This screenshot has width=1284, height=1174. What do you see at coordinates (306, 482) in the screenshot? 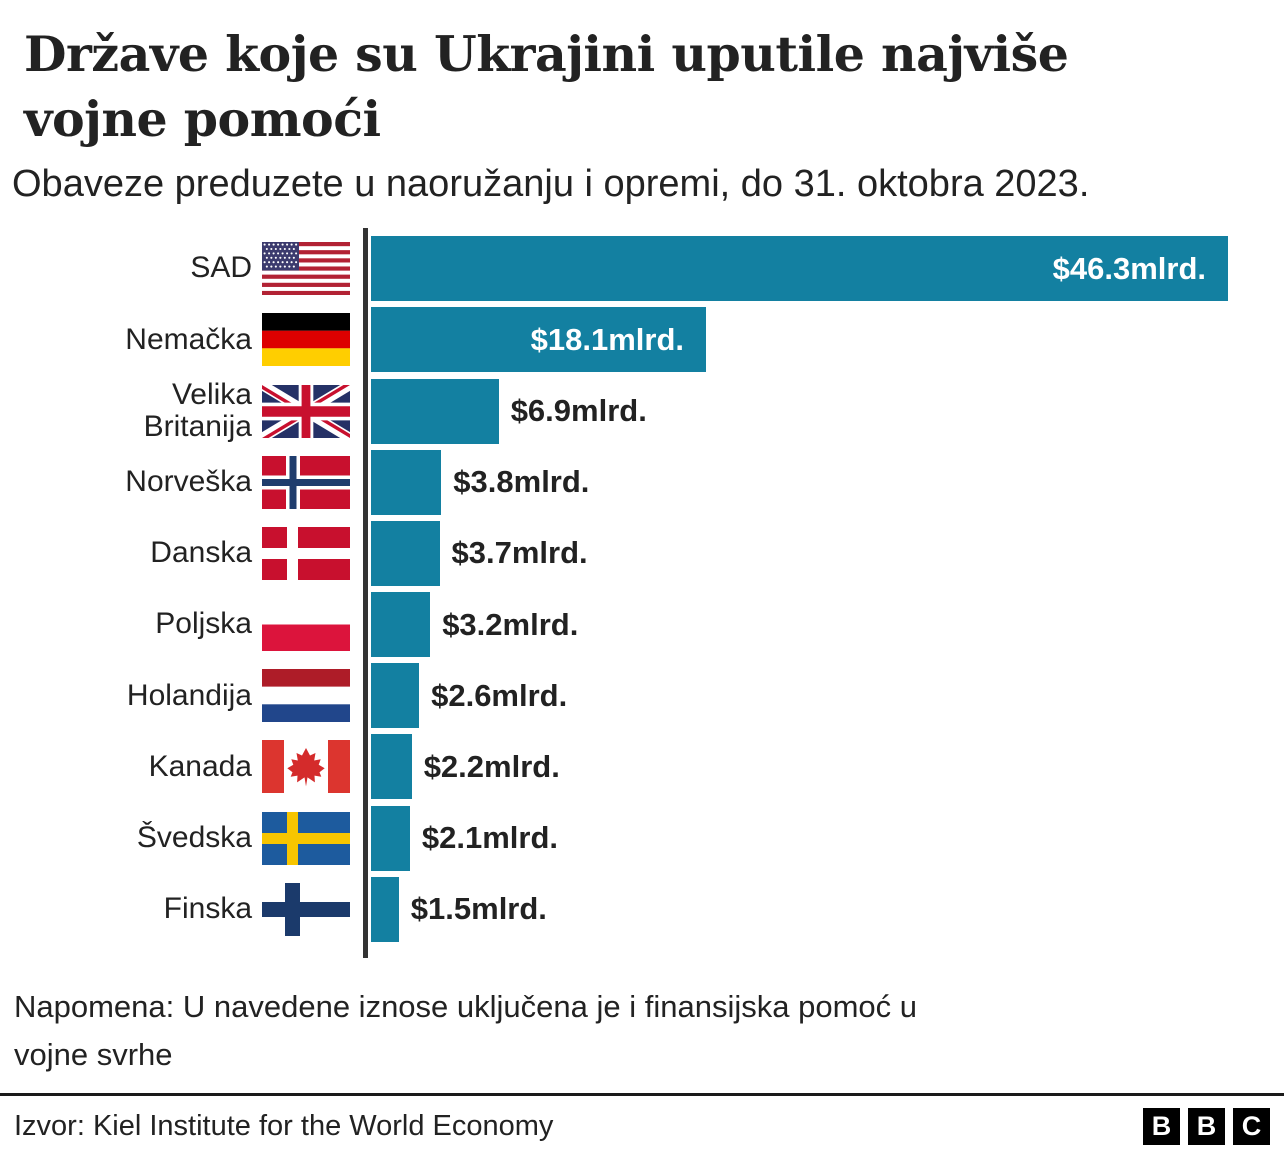
I see `norway-flag-icon` at bounding box center [306, 482].